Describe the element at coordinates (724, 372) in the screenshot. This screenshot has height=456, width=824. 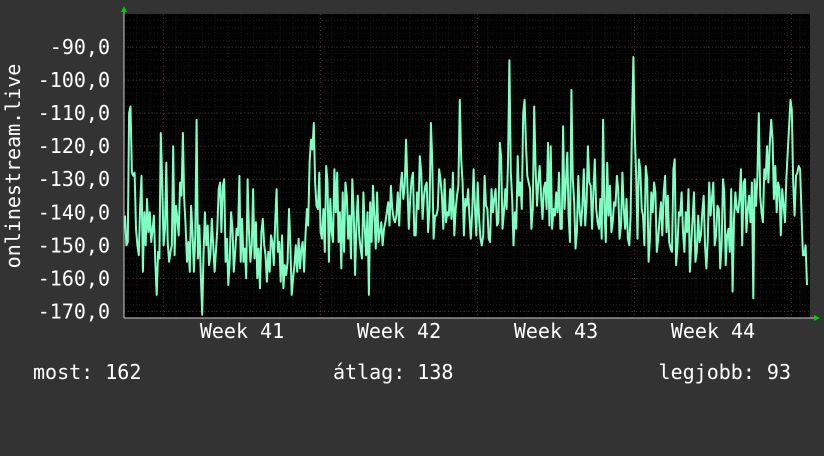
I see `stat-best: legjobb: 93` at that location.